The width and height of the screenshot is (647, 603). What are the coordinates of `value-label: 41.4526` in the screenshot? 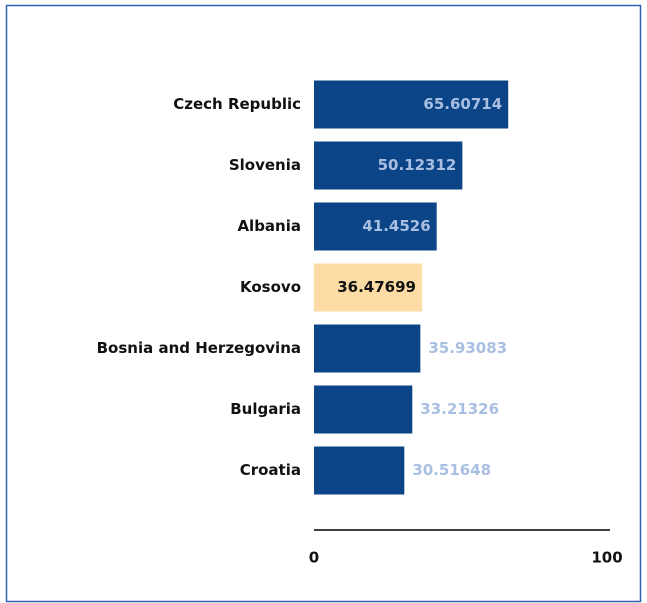 It's located at (396, 226).